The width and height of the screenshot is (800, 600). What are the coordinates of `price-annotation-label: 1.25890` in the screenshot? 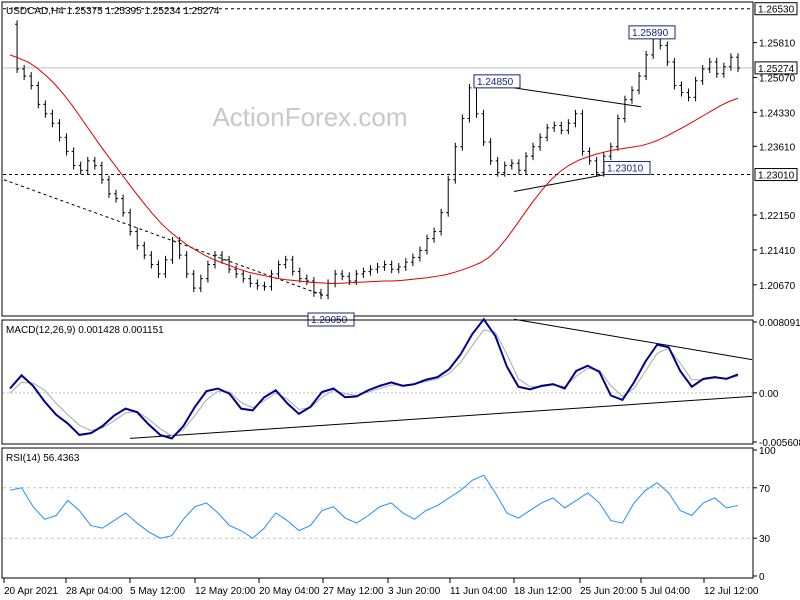 It's located at (650, 33).